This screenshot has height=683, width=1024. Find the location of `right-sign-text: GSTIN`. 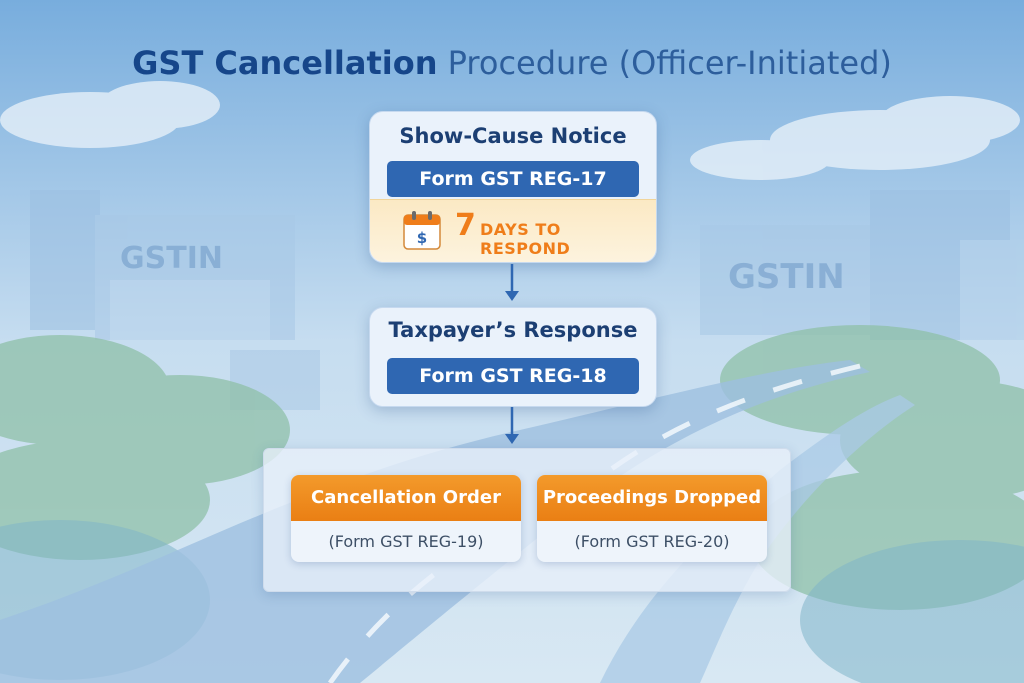

right-sign-text: GSTIN is located at coordinates (786, 277).